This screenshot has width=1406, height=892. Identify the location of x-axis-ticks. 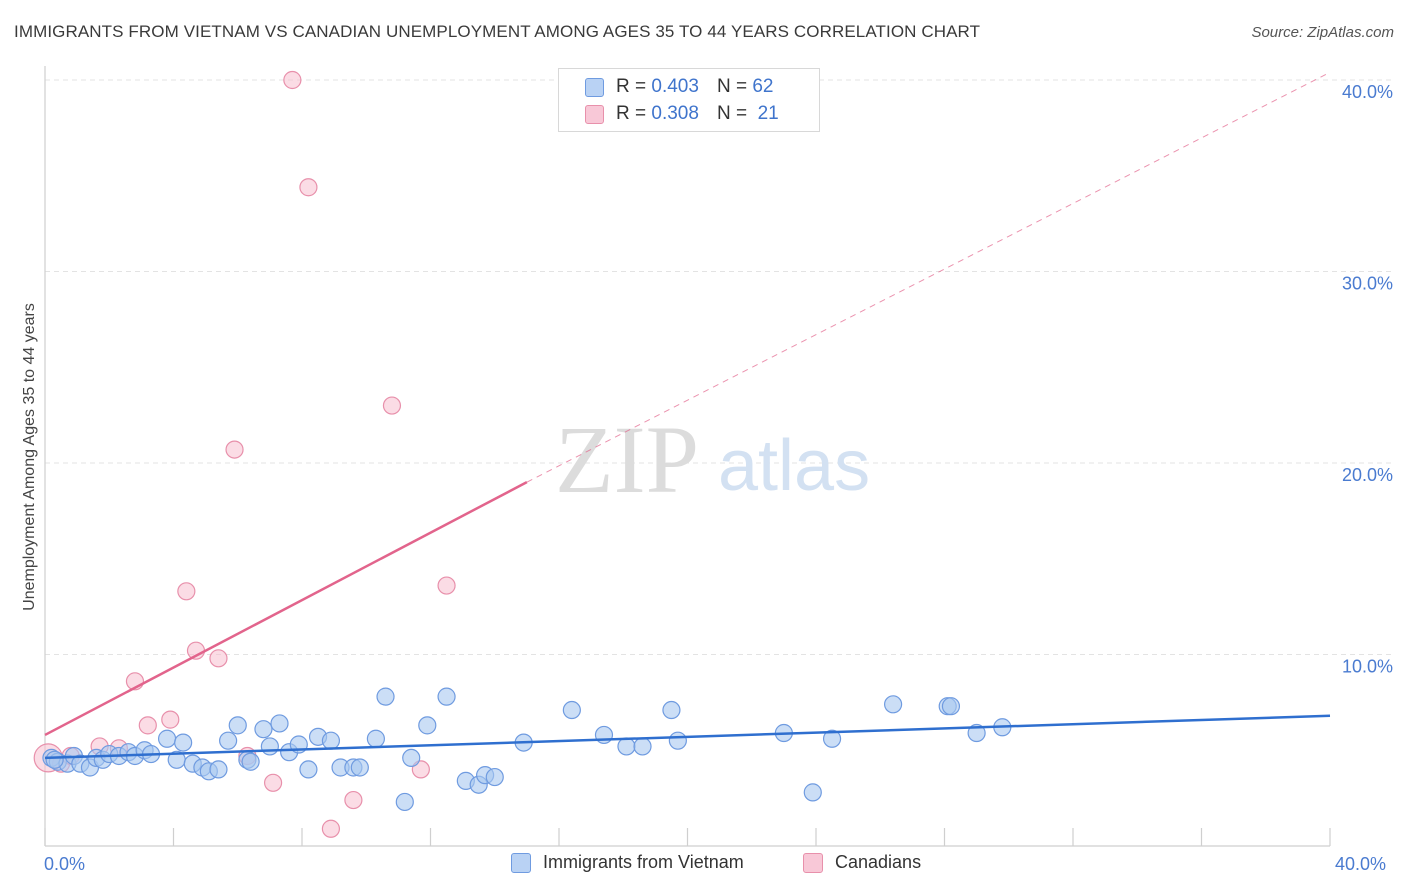
(687, 837).